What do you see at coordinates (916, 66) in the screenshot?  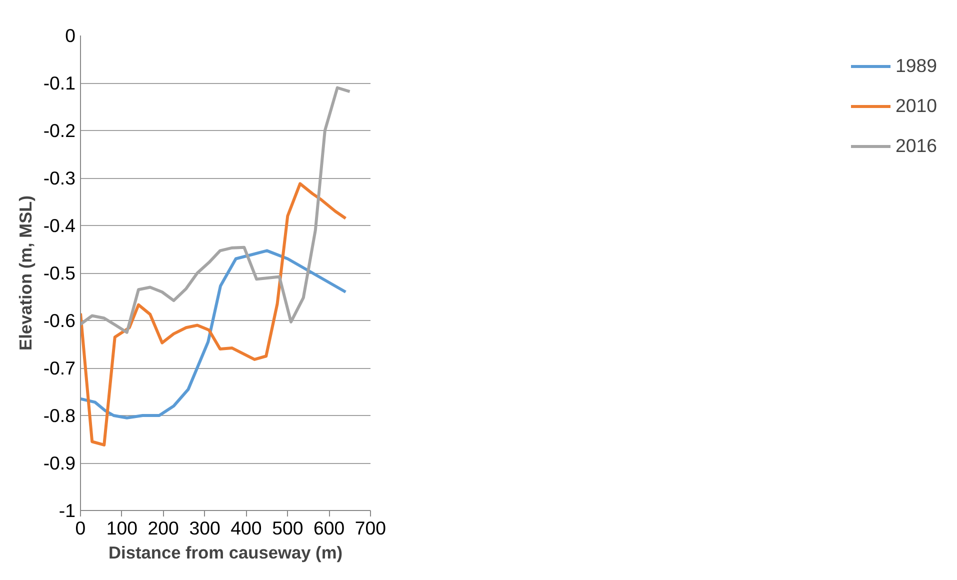 I see `legend-label: 1989` at bounding box center [916, 66].